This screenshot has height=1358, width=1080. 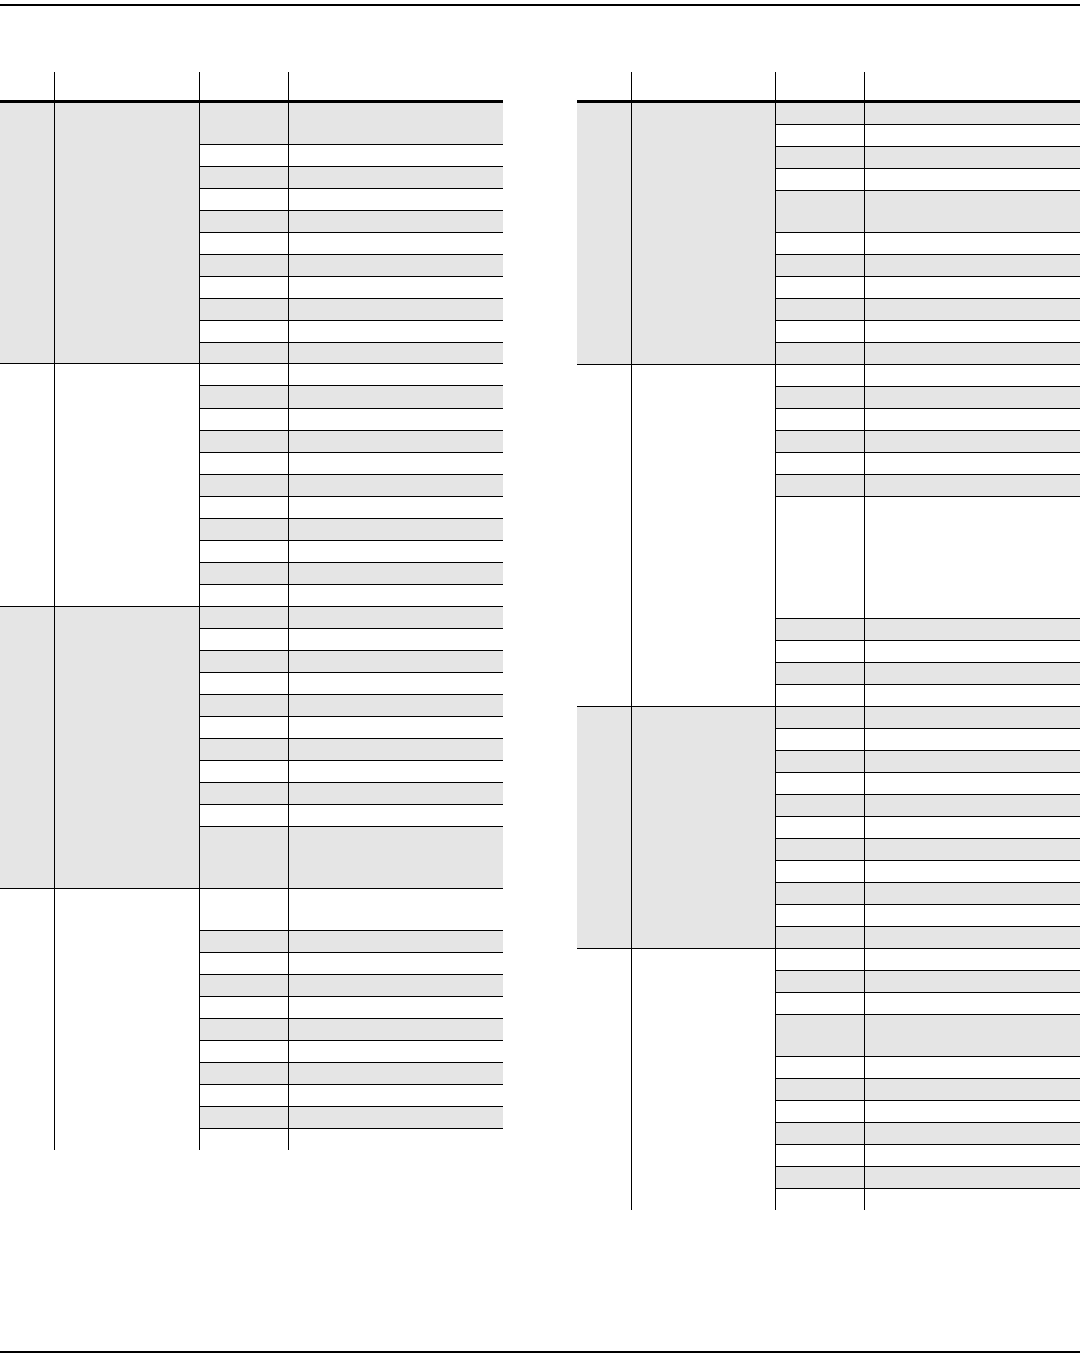 I want to click on top-rule, so click(x=540, y=5).